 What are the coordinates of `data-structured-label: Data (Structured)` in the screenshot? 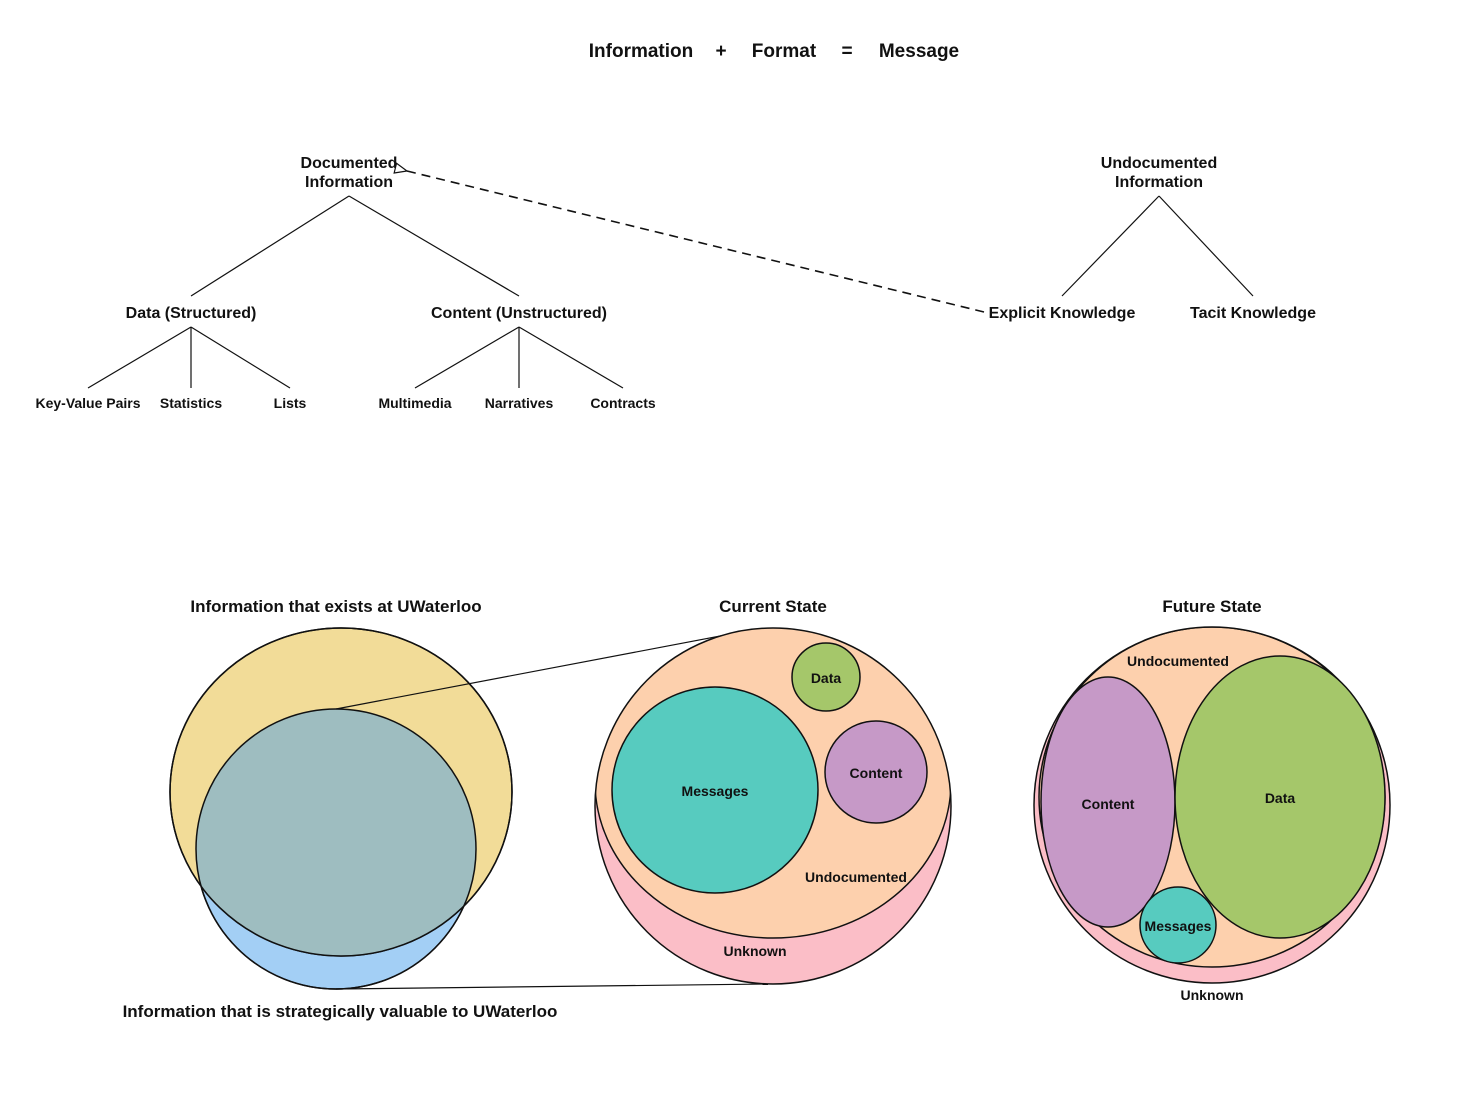 It's located at (191, 313).